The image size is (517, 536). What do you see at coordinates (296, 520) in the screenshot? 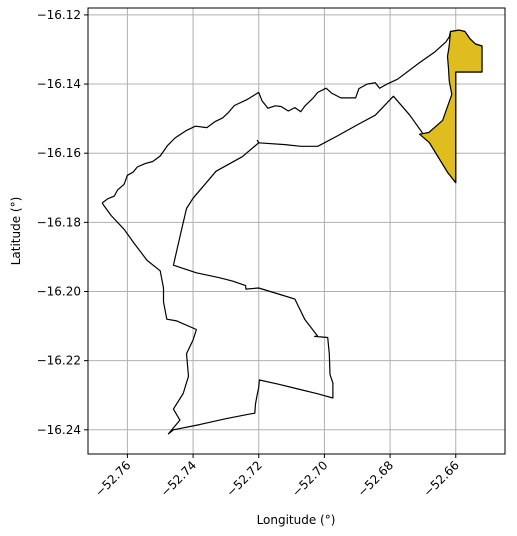
I see `x-axis-label: Longitude (°)` at bounding box center [296, 520].